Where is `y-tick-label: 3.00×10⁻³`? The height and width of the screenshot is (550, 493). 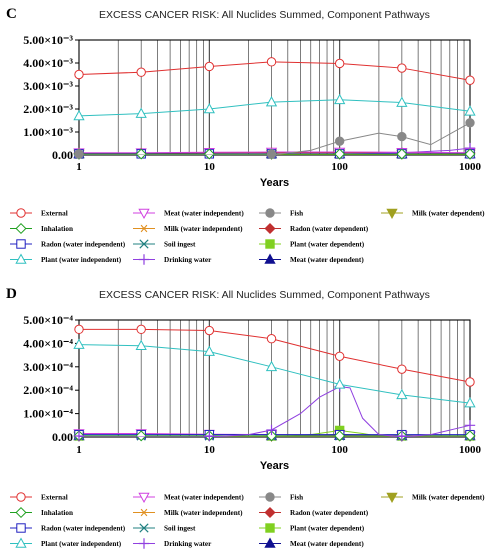
y-tick-label: 3.00×10⁻³ is located at coordinates (48, 86).